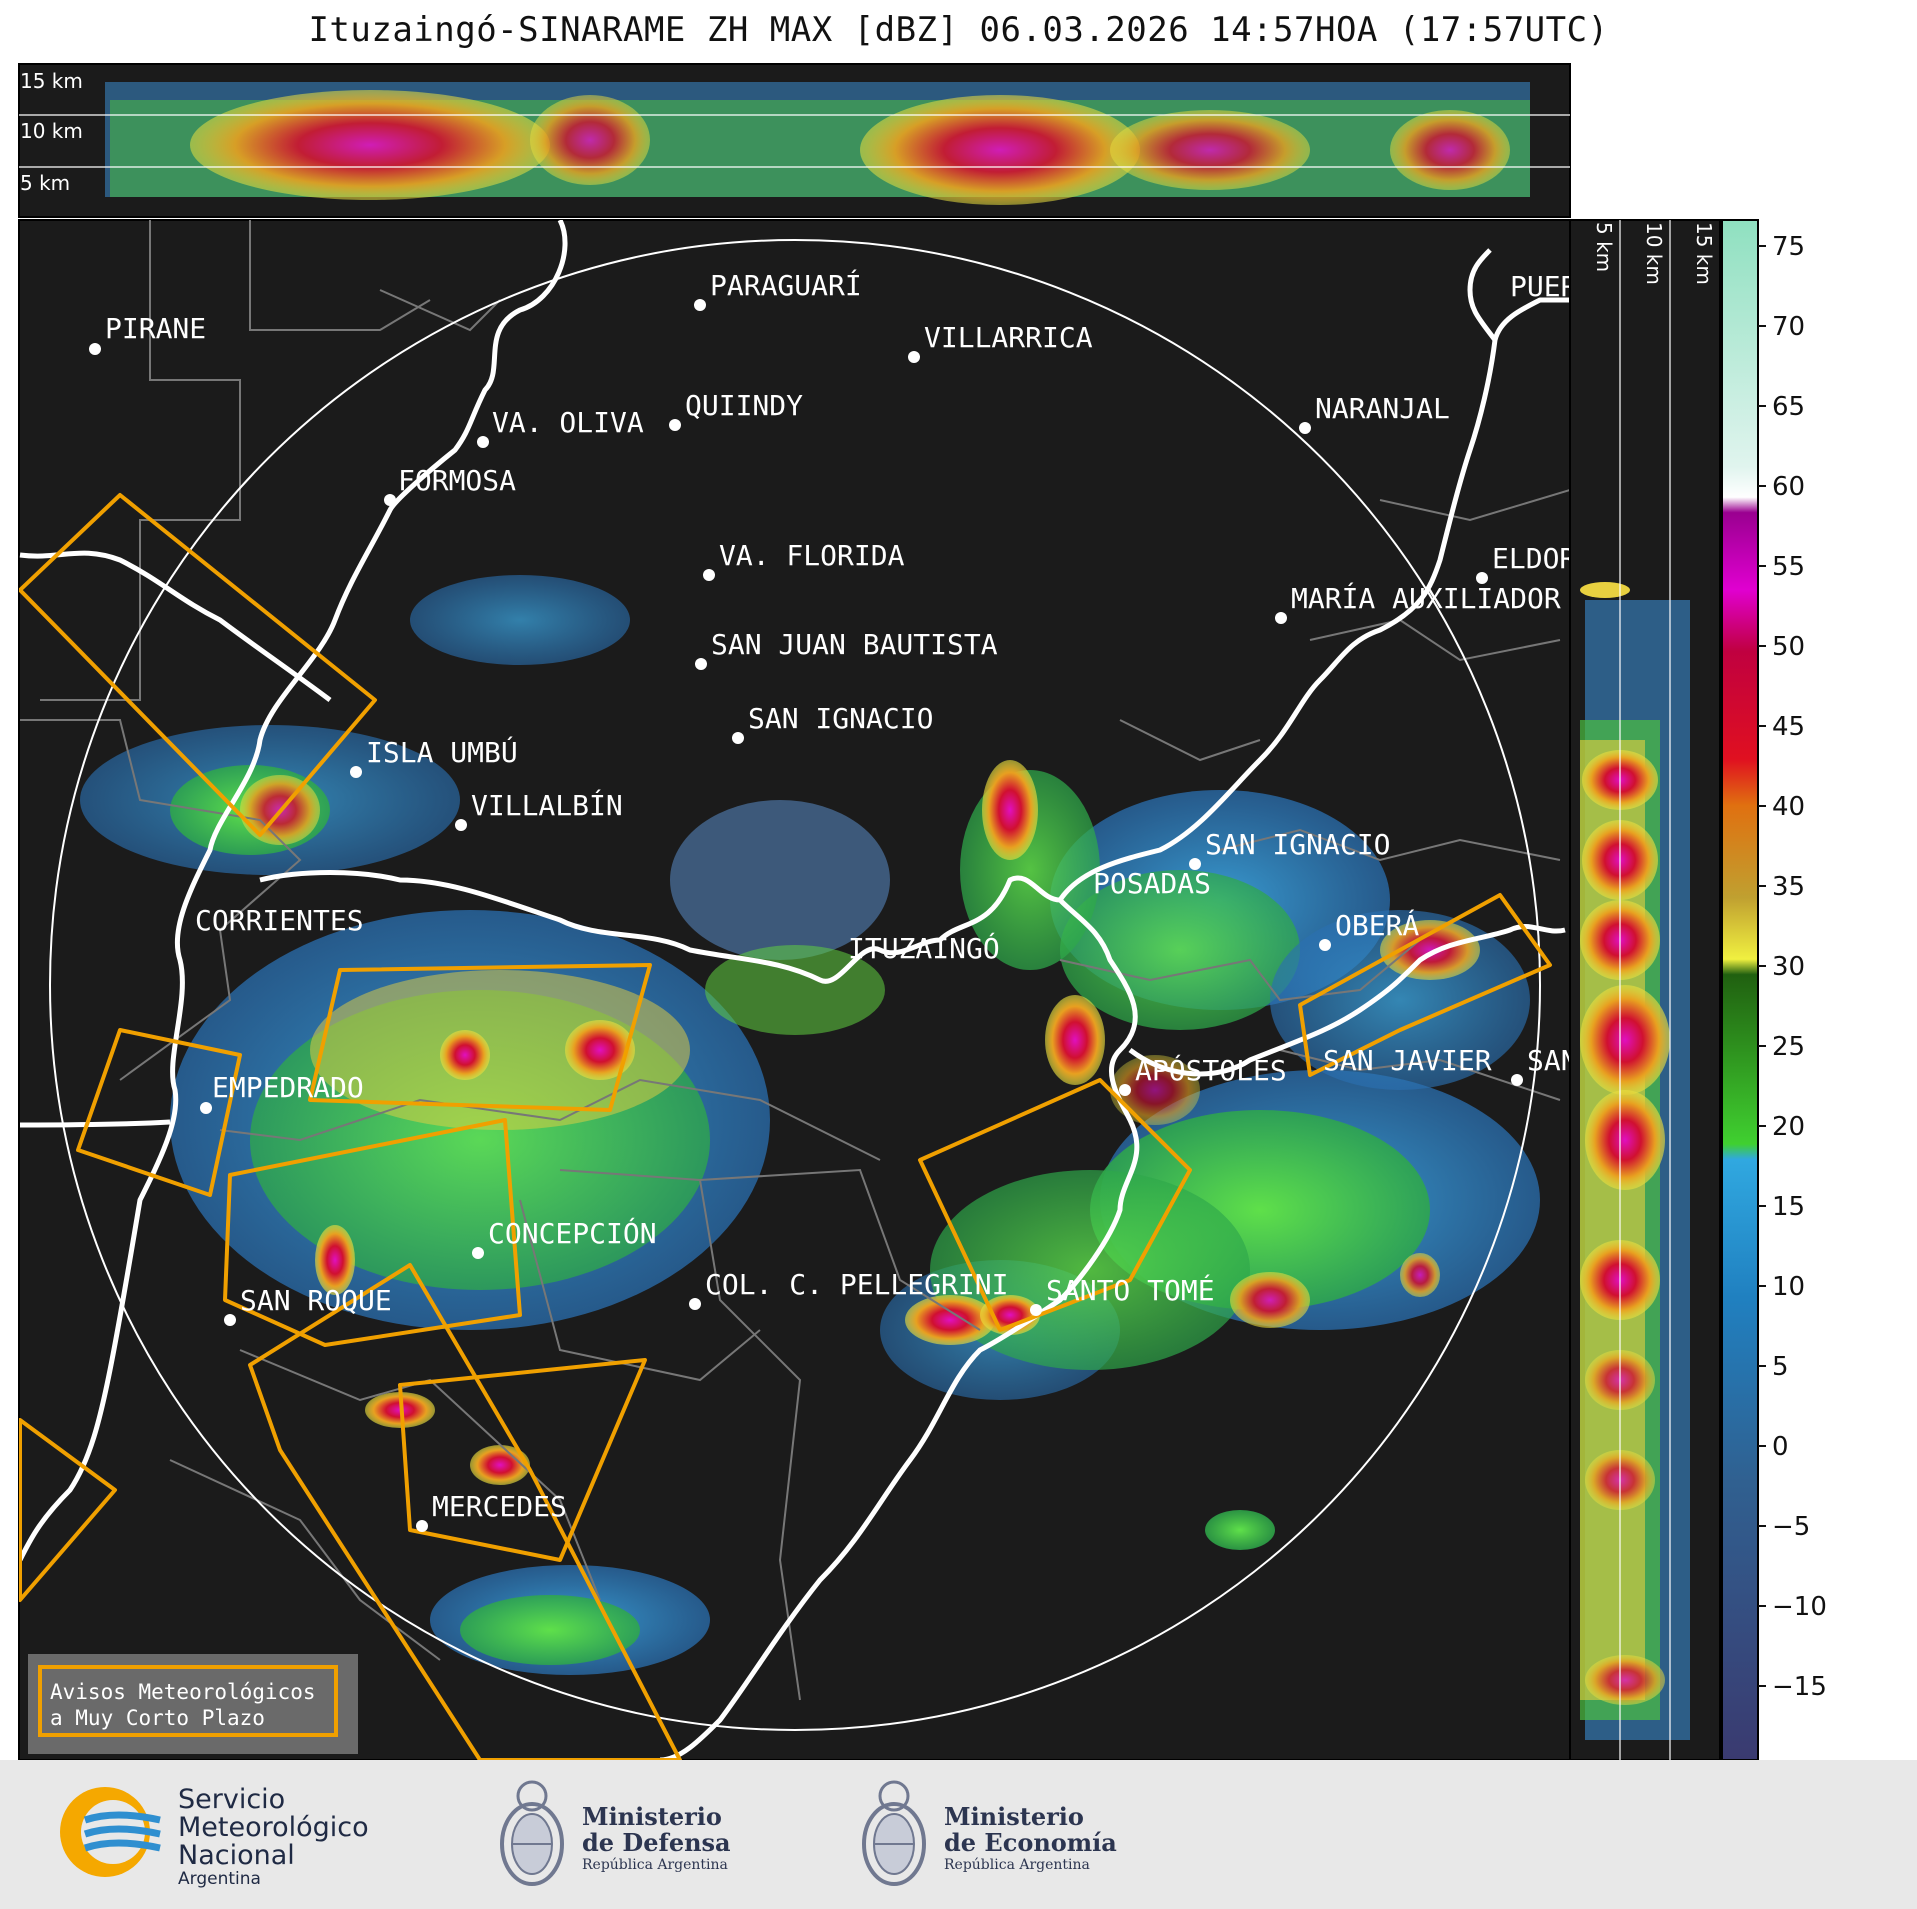 Image resolution: width=1917 pixels, height=1909 pixels. What do you see at coordinates (1788, 647) in the screenshot?
I see `colorbar-tick-label: 50` at bounding box center [1788, 647].